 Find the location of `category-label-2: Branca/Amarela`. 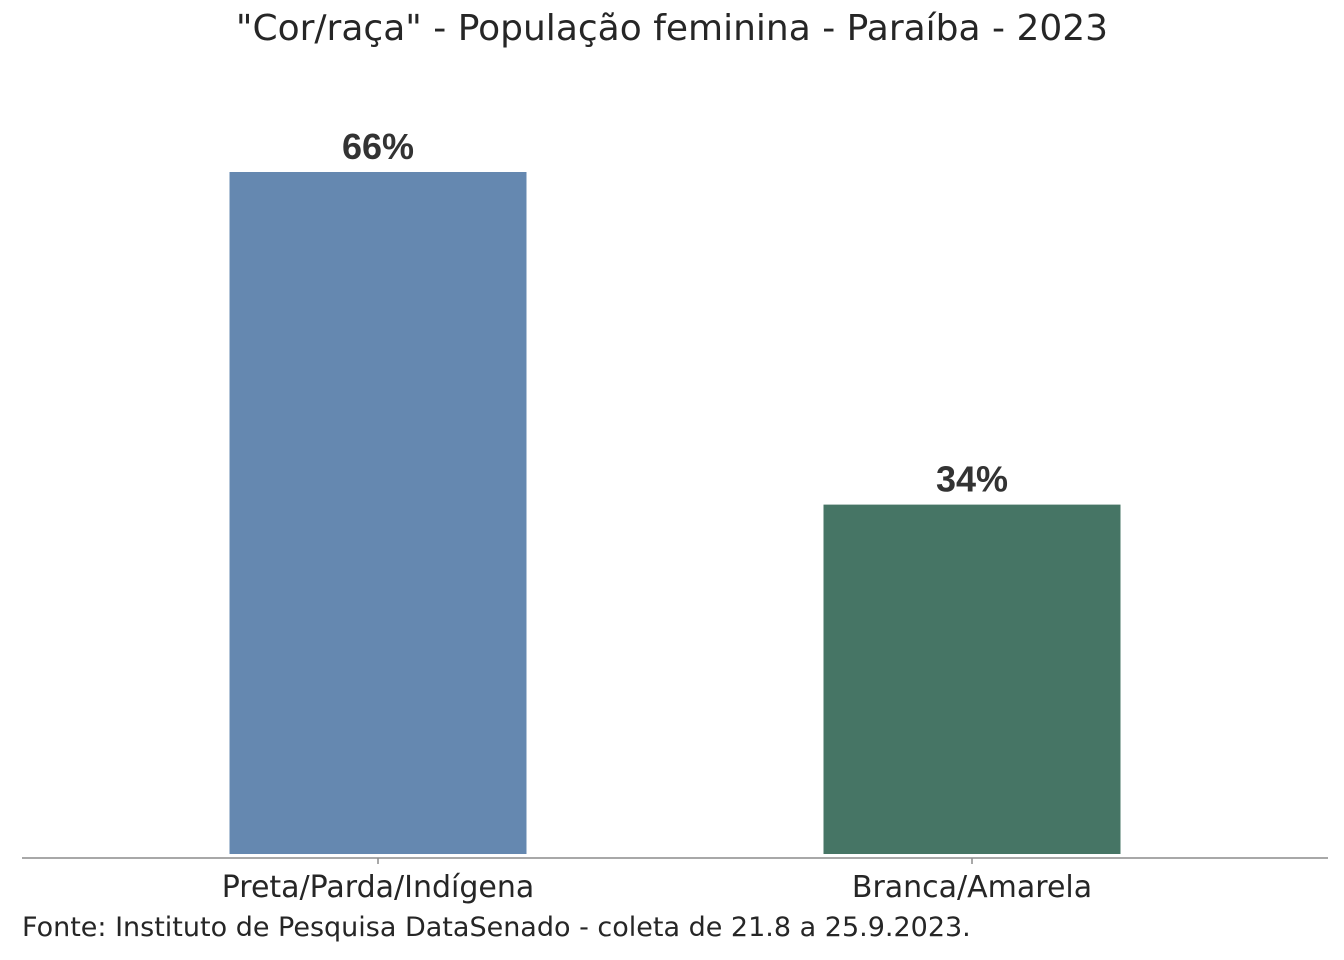

category-label-2: Branca/Amarela is located at coordinates (972, 887).